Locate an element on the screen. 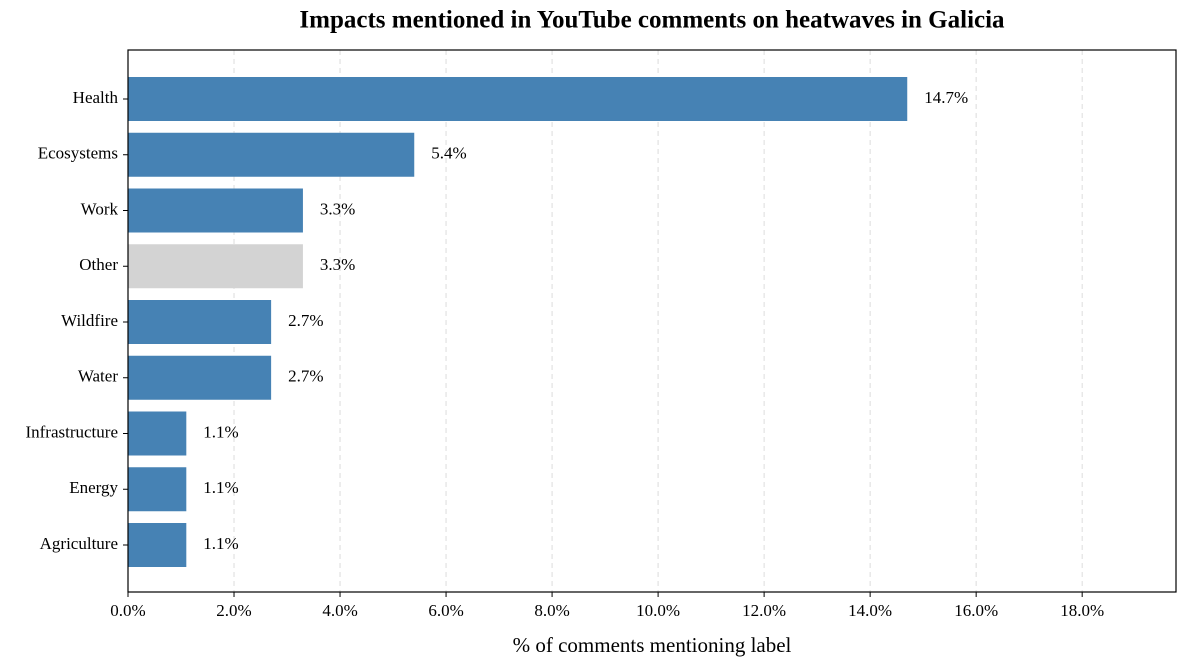 The image size is (1186, 667). y-tick-label: Water is located at coordinates (98, 376).